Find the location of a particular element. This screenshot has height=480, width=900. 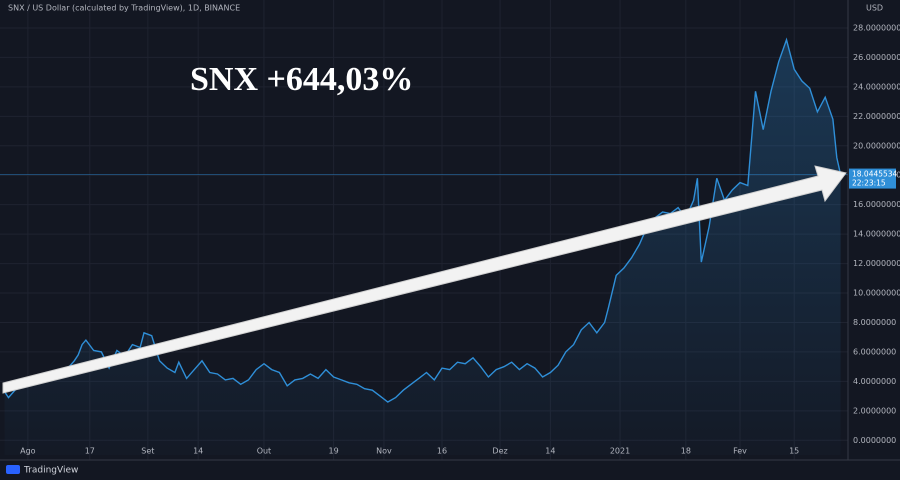

x-tick-label: Set is located at coordinates (147, 451).